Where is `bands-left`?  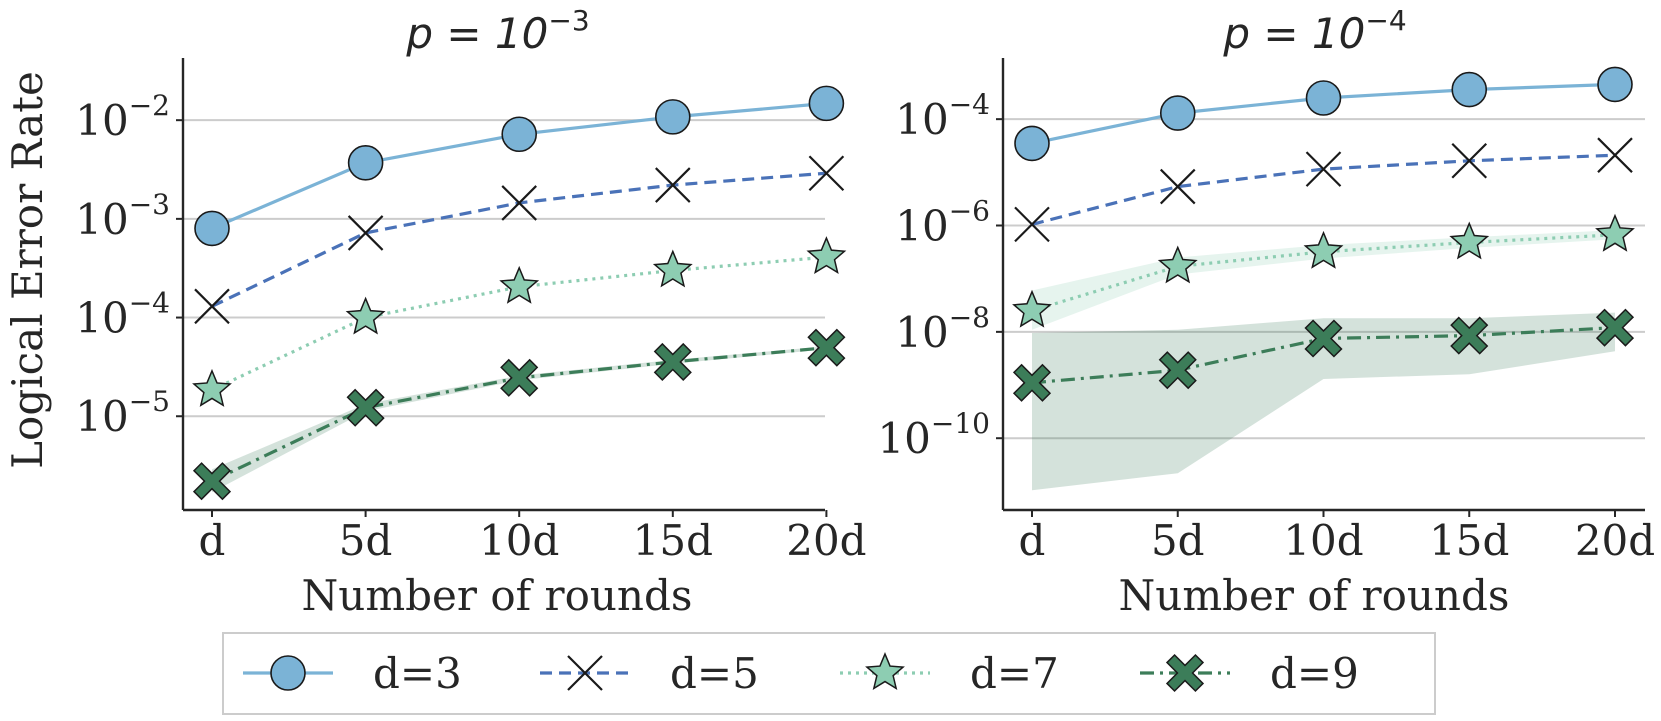
bands-left is located at coordinates (519, 419).